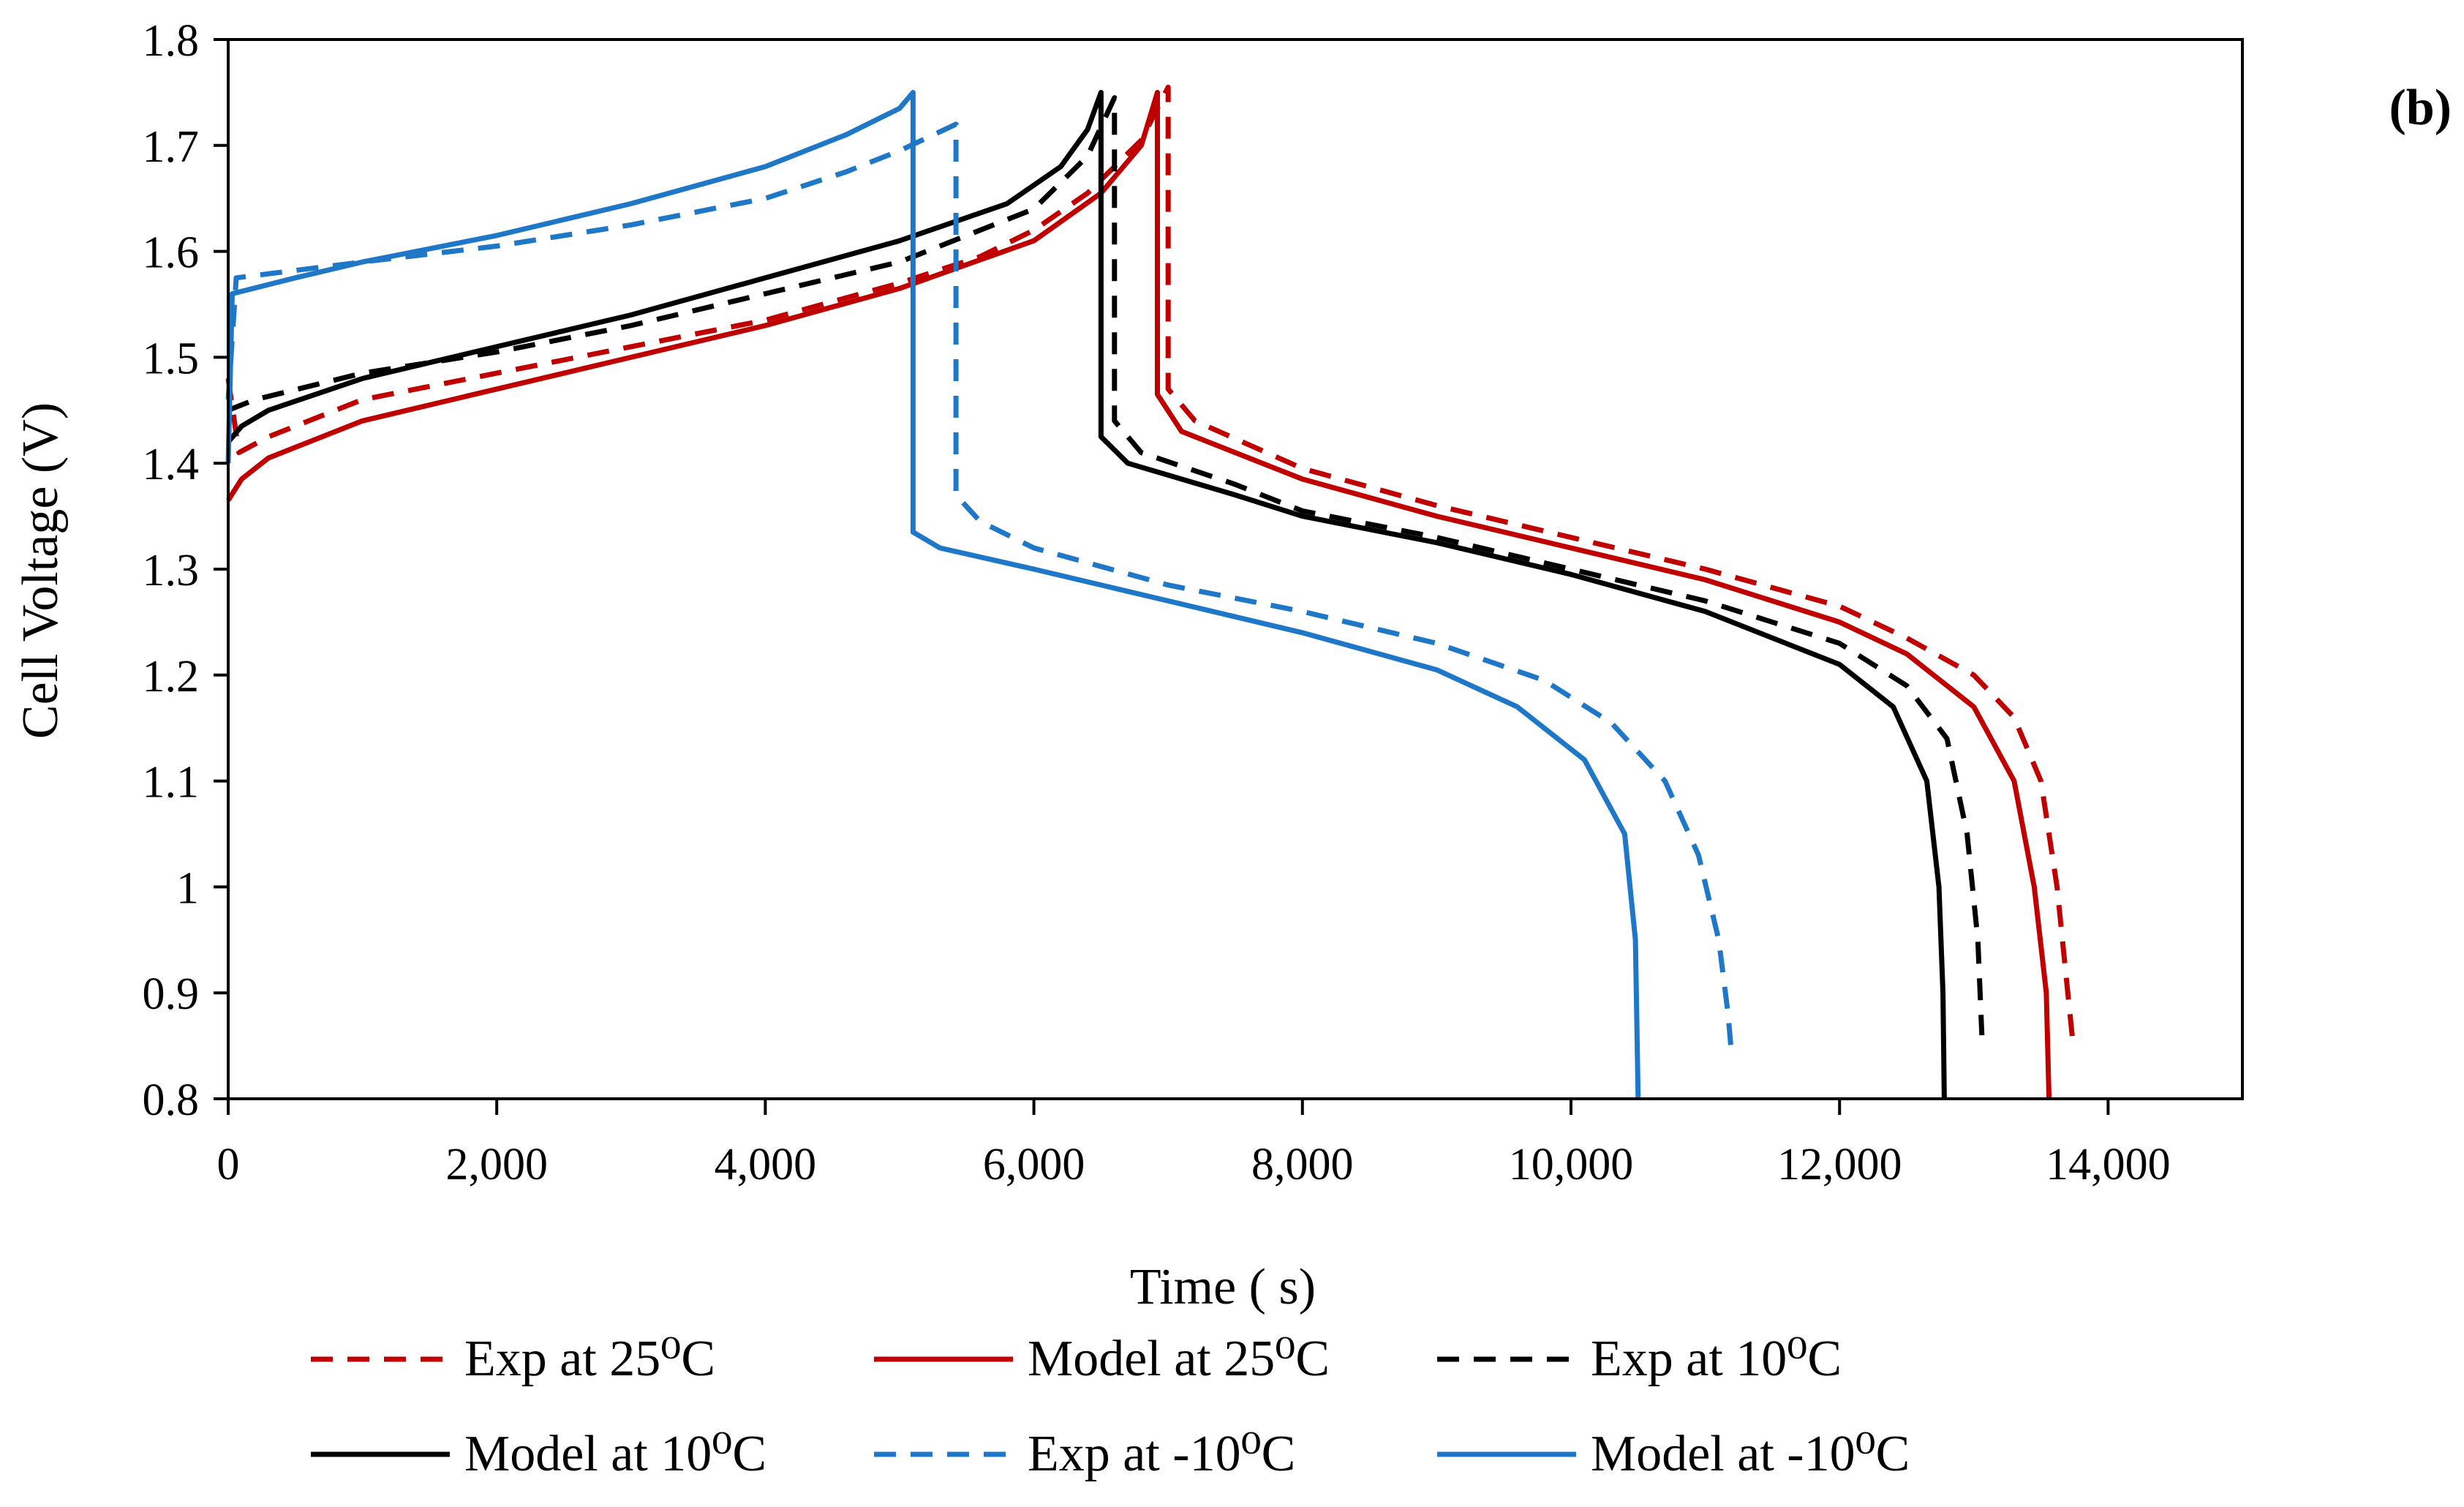 This screenshot has width=2464, height=1507. I want to click on y-tick-label: 1.1, so click(172, 783).